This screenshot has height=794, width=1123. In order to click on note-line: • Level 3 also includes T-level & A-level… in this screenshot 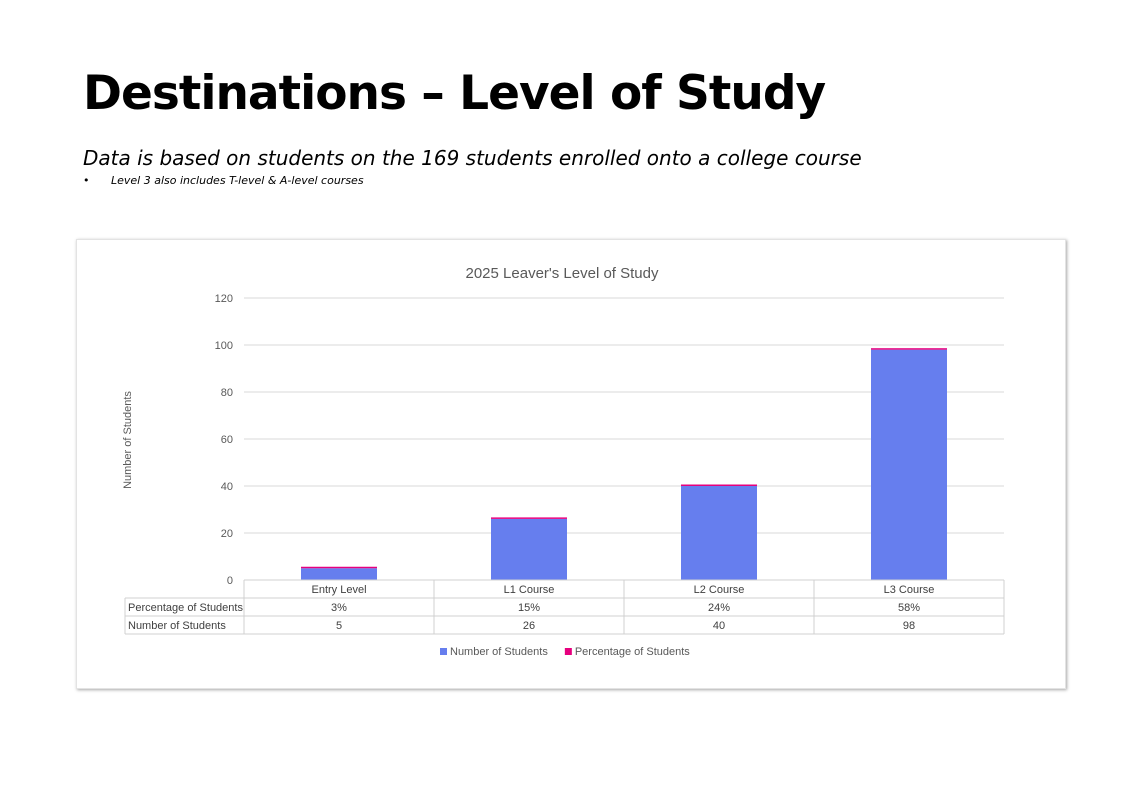, I will do `click(223, 180)`.